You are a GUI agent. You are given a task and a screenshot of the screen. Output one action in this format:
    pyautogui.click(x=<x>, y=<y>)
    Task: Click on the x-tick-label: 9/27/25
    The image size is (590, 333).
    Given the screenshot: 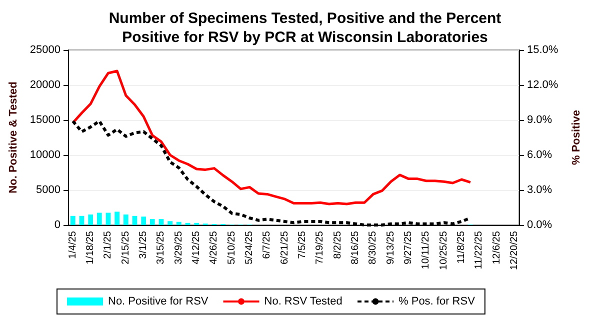 What is the action you would take?
    pyautogui.click(x=408, y=247)
    